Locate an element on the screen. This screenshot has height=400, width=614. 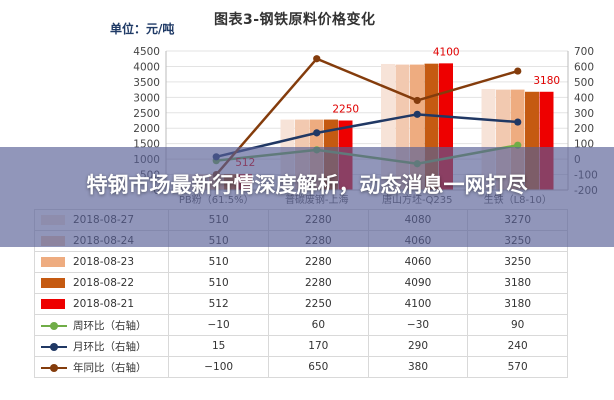
table-cell: 2250 is located at coordinates (318, 304).